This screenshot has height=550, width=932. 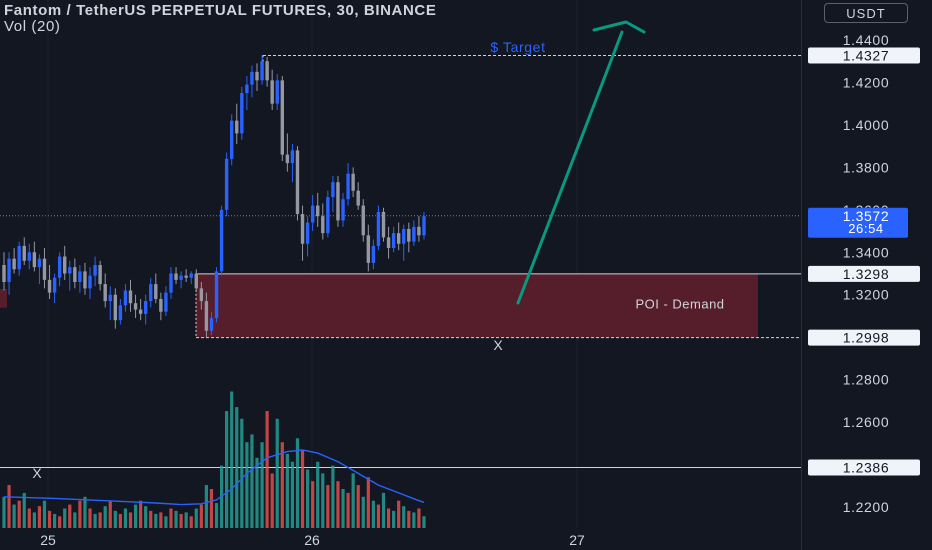 I want to click on price-tick-label: 1.2600, so click(x=866, y=422).